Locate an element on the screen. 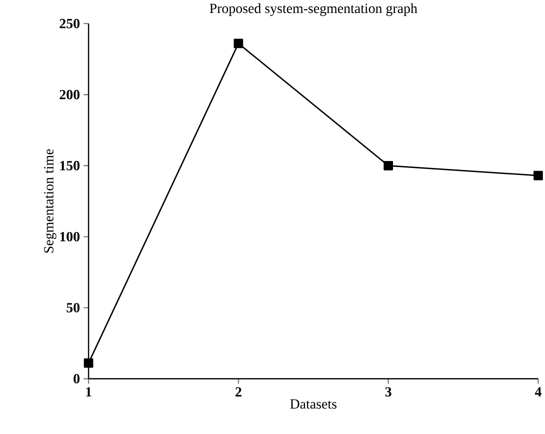  x-axis-title: Datasets is located at coordinates (313, 403).